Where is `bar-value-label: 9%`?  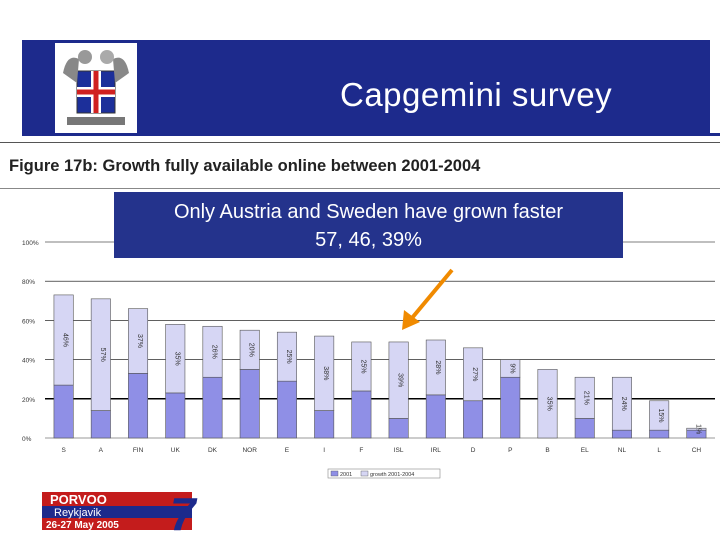 bar-value-label: 9% is located at coordinates (511, 368).